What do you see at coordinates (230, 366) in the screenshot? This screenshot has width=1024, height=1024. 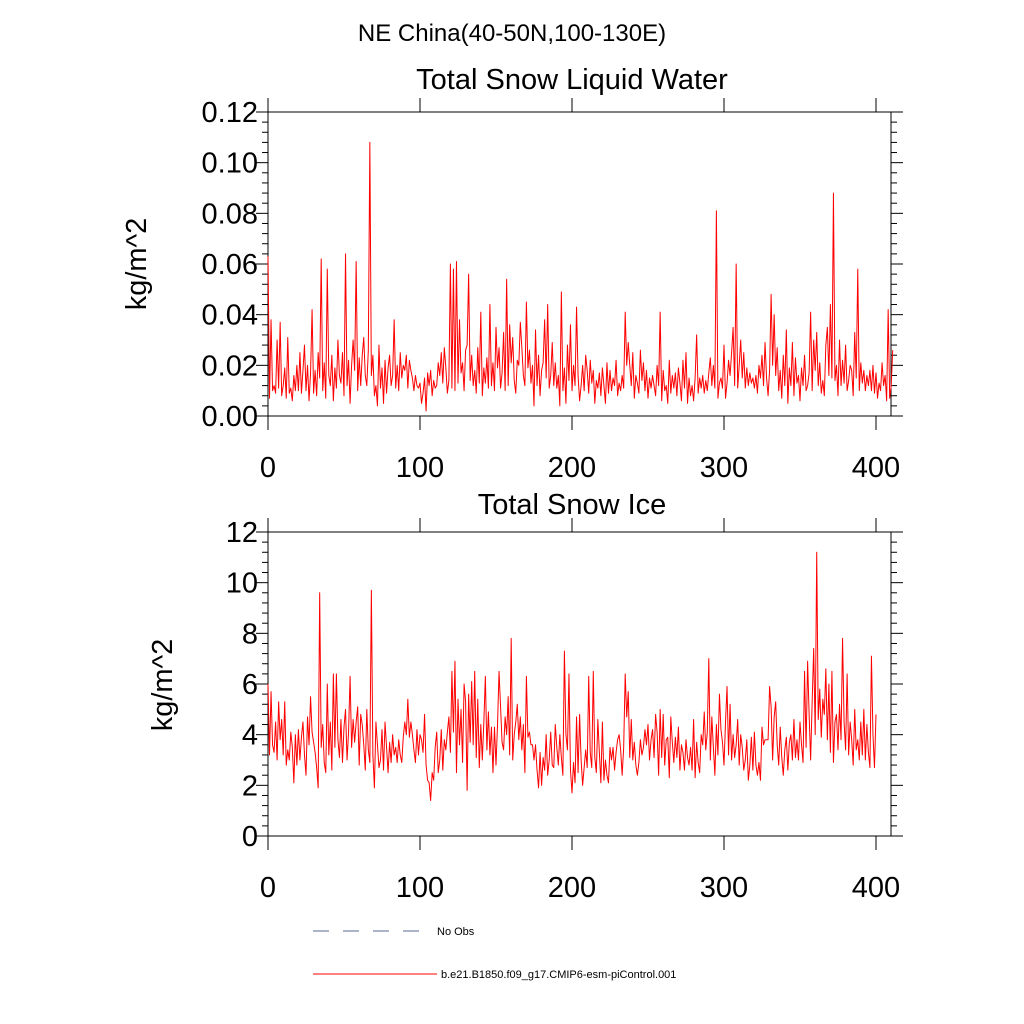 I see `y-tick-label: 0.02` at bounding box center [230, 366].